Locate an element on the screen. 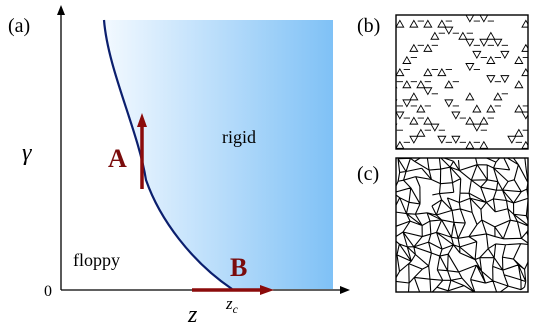 The height and width of the screenshot is (327, 536). floppy-region-label: floppy is located at coordinates (96, 260).